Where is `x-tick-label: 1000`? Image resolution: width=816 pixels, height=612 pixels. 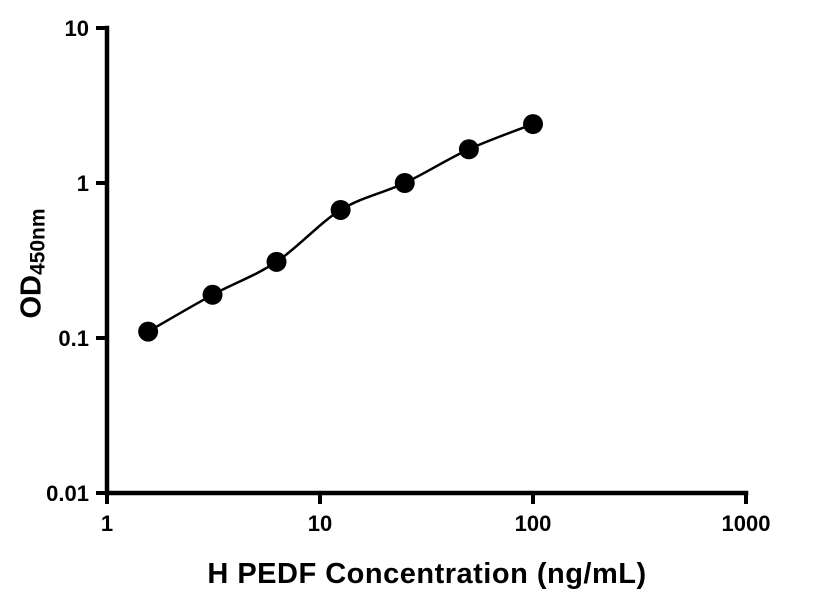 x-tick-label: 1000 is located at coordinates (746, 523).